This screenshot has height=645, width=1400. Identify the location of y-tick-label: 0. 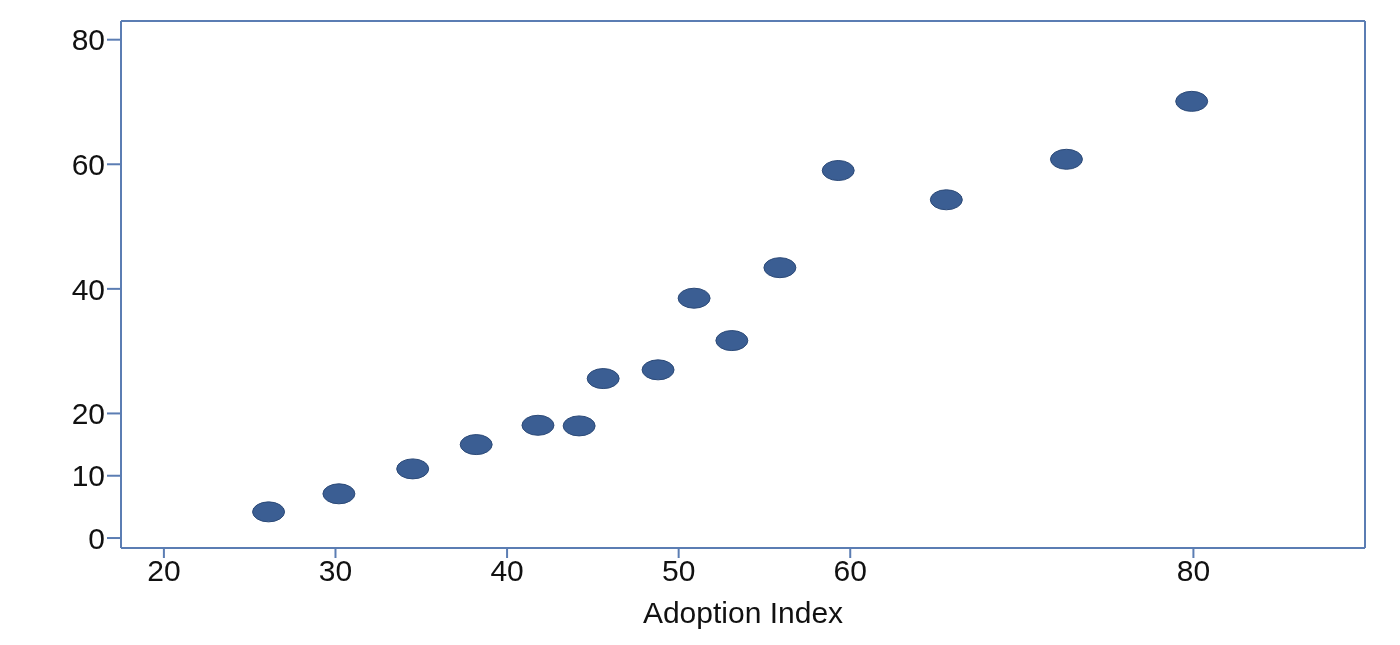
(96, 538).